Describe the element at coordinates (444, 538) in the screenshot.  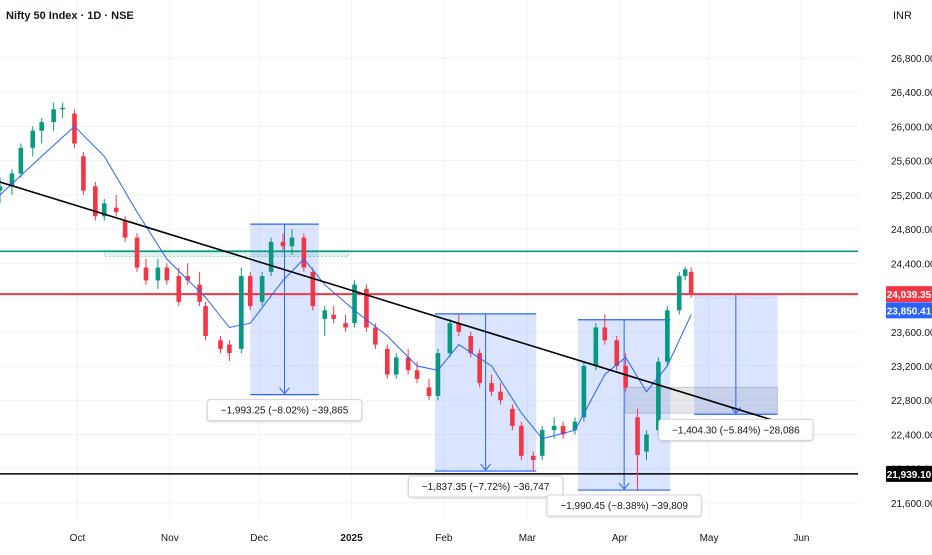
I see `time-tick-label: Feb` at that location.